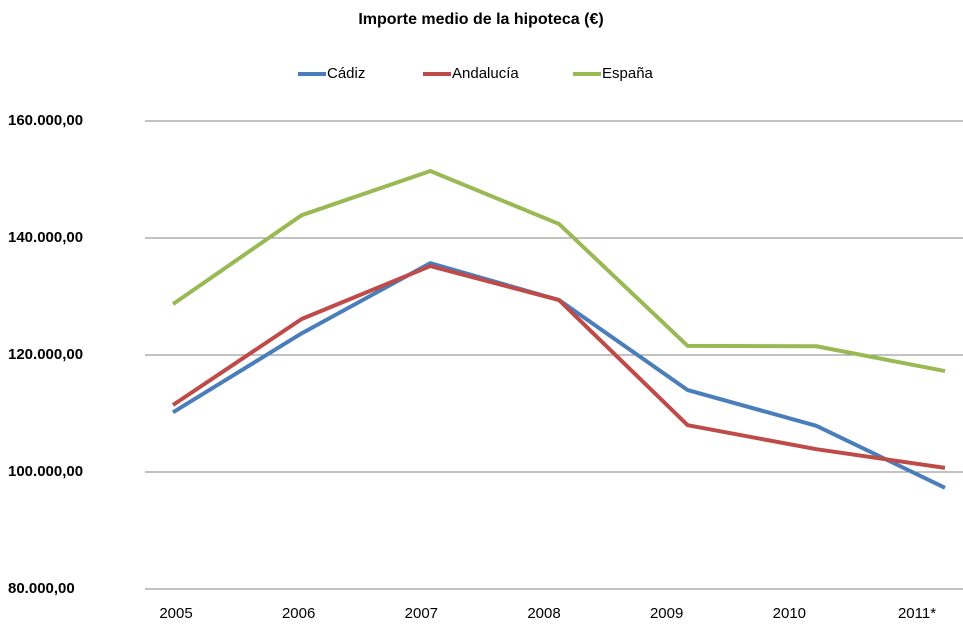  What do you see at coordinates (421, 613) in the screenshot?
I see `x-tick-label: 2007` at bounding box center [421, 613].